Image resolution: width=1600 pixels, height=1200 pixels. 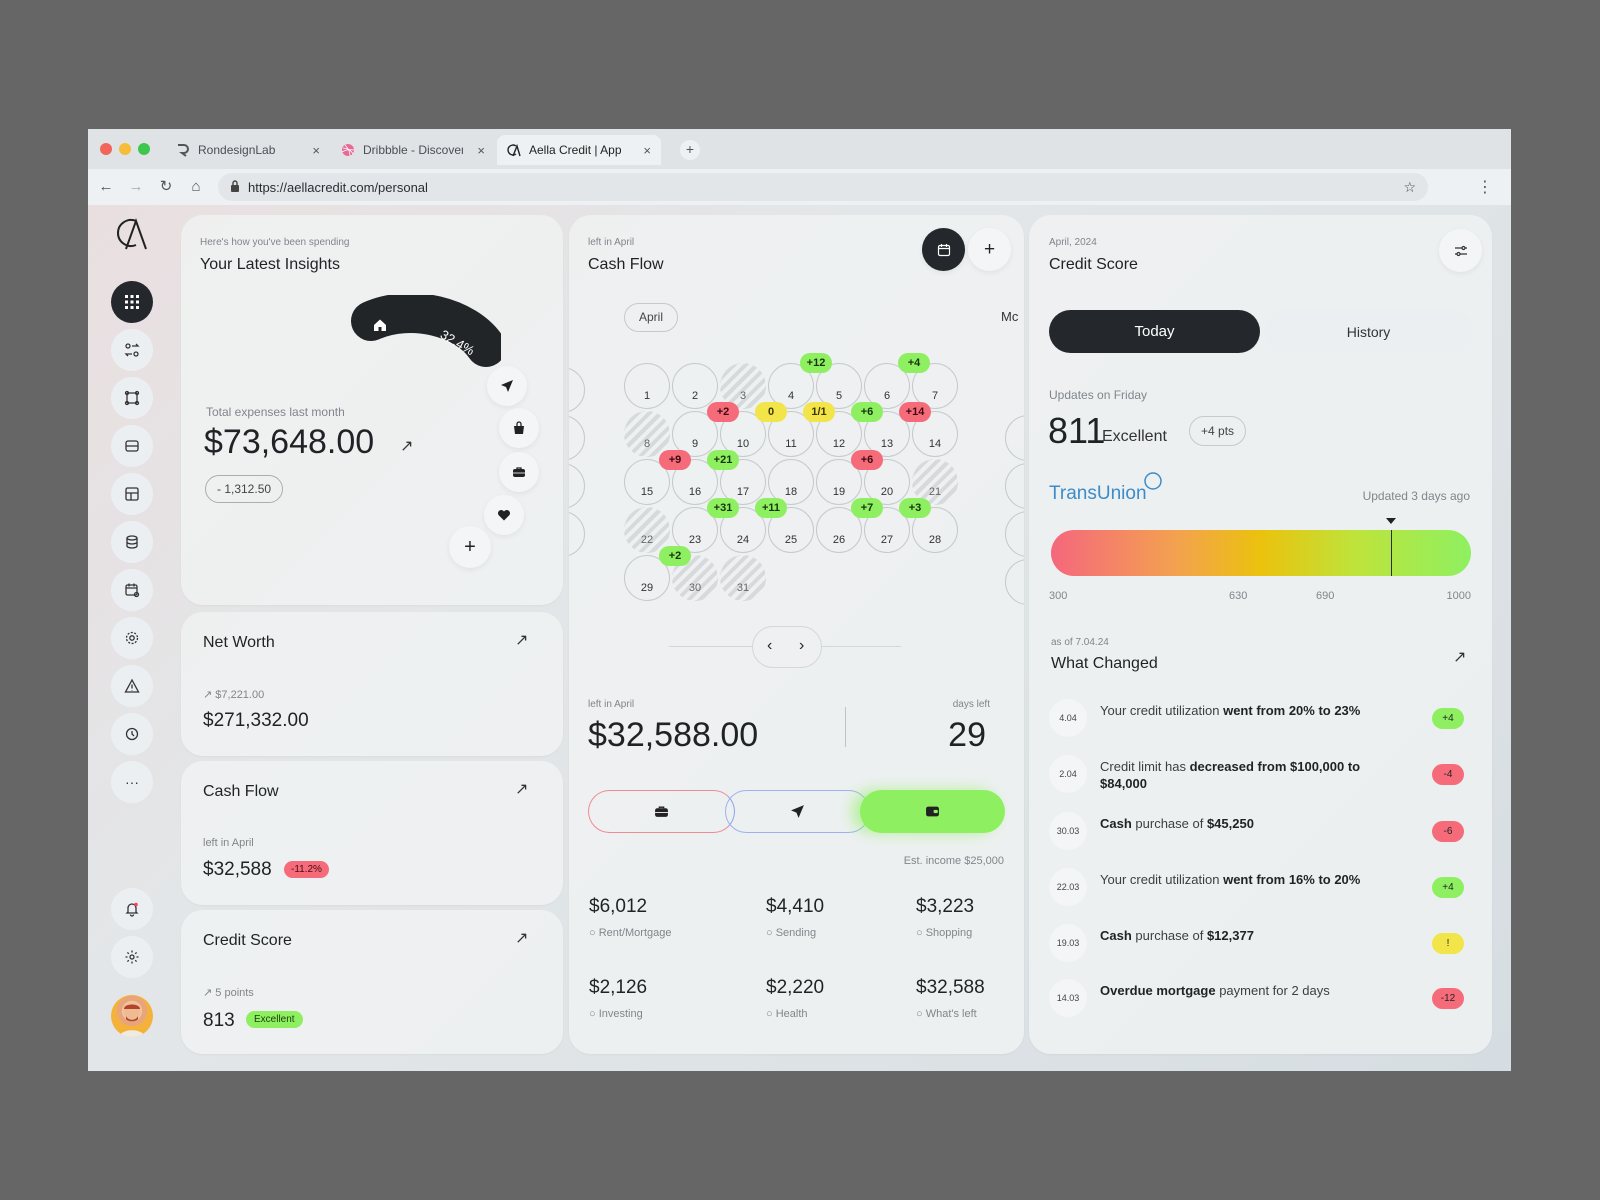 I want to click on sidebar-item-more: ···, so click(x=132, y=782).